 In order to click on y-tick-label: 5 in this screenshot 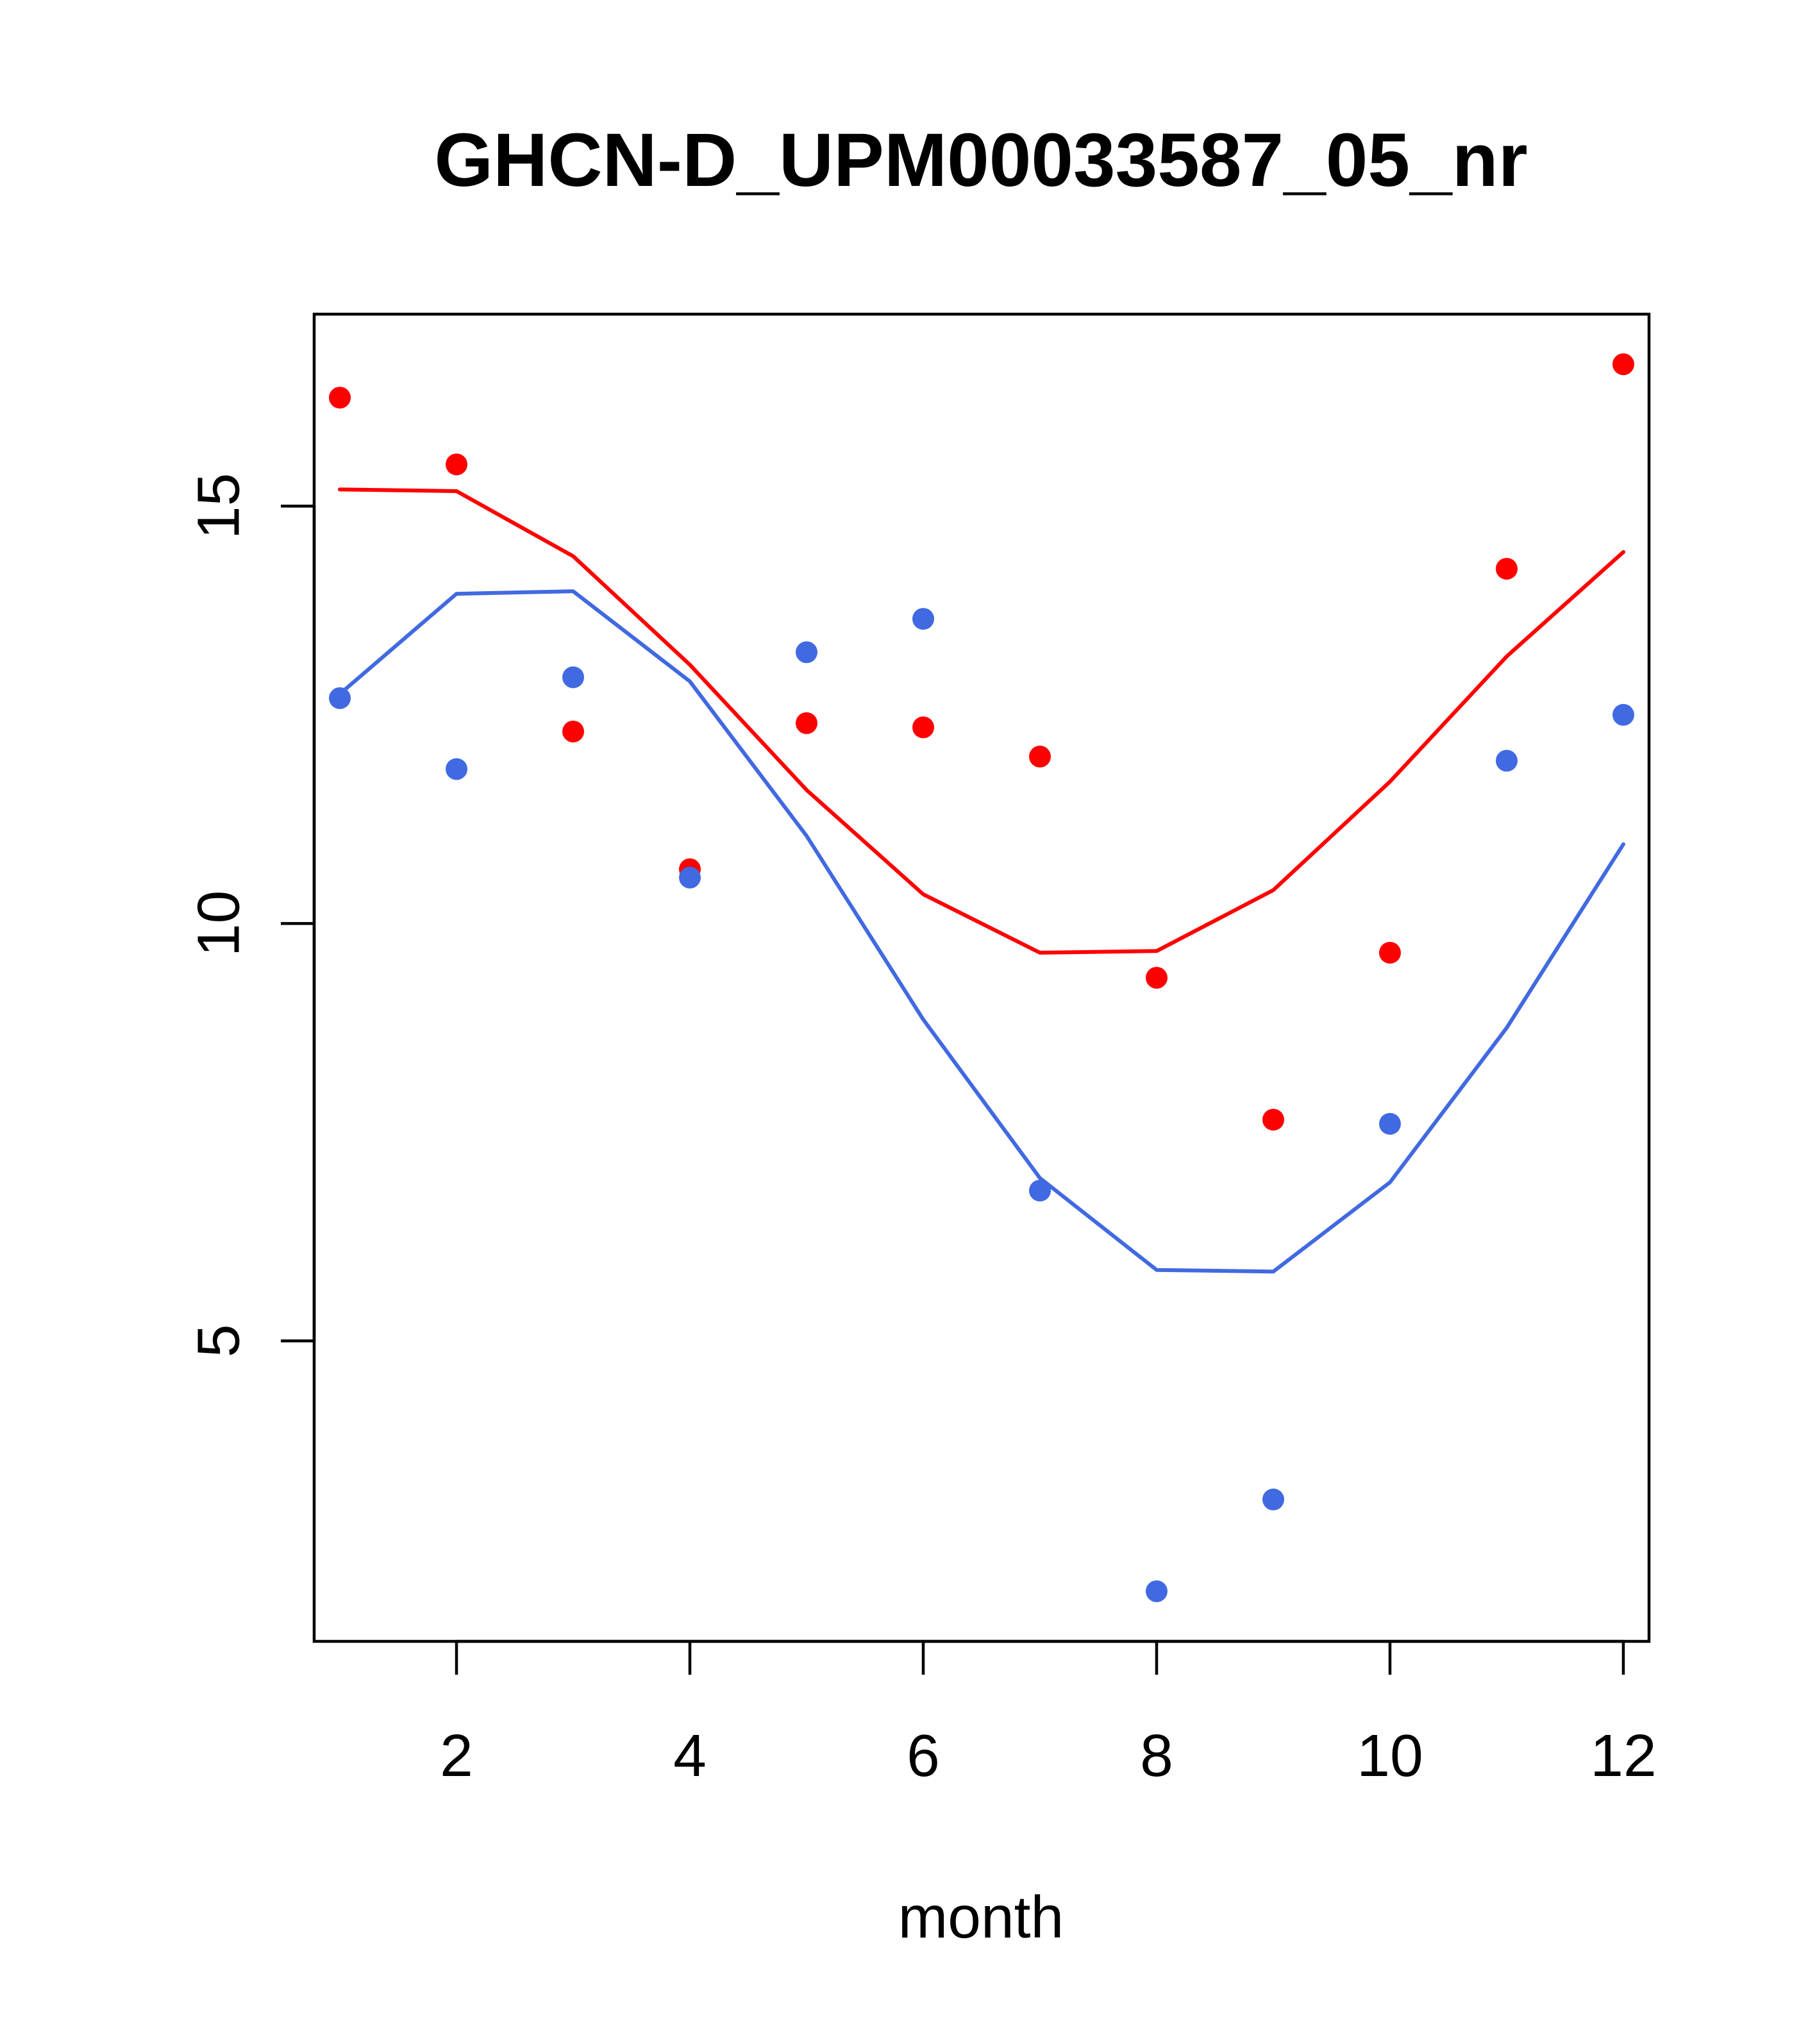, I will do `click(219, 1341)`.